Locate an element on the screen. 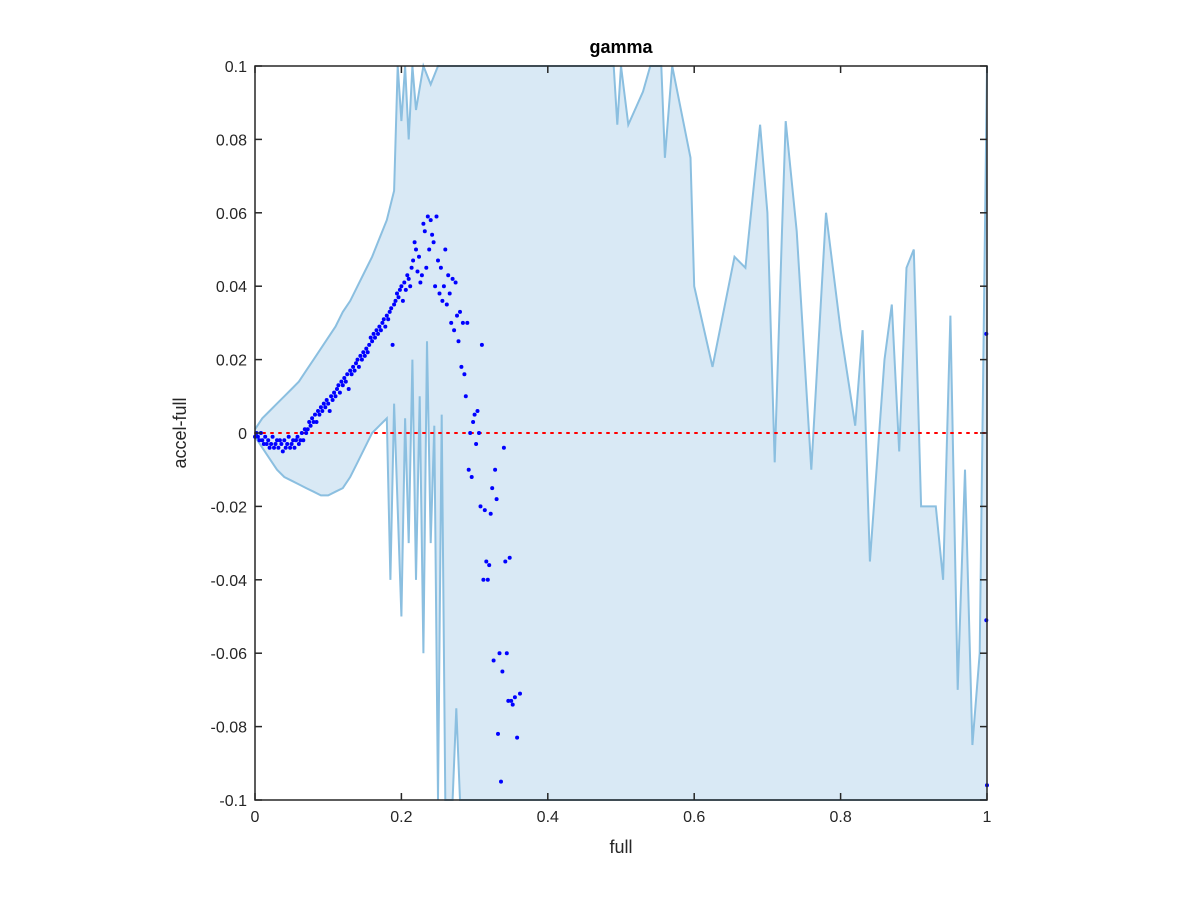 Image resolution: width=1200 pixels, height=900 pixels. y-tick-label: -0.02 is located at coordinates (229, 507).